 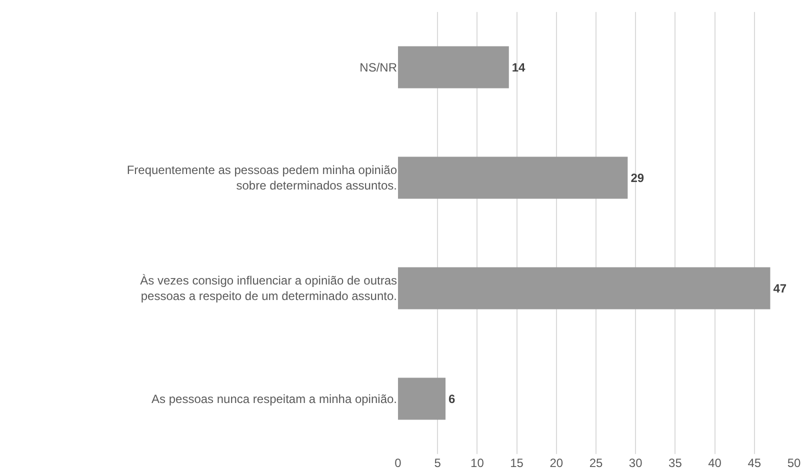 I want to click on x-tick-label: 0, so click(x=398, y=463).